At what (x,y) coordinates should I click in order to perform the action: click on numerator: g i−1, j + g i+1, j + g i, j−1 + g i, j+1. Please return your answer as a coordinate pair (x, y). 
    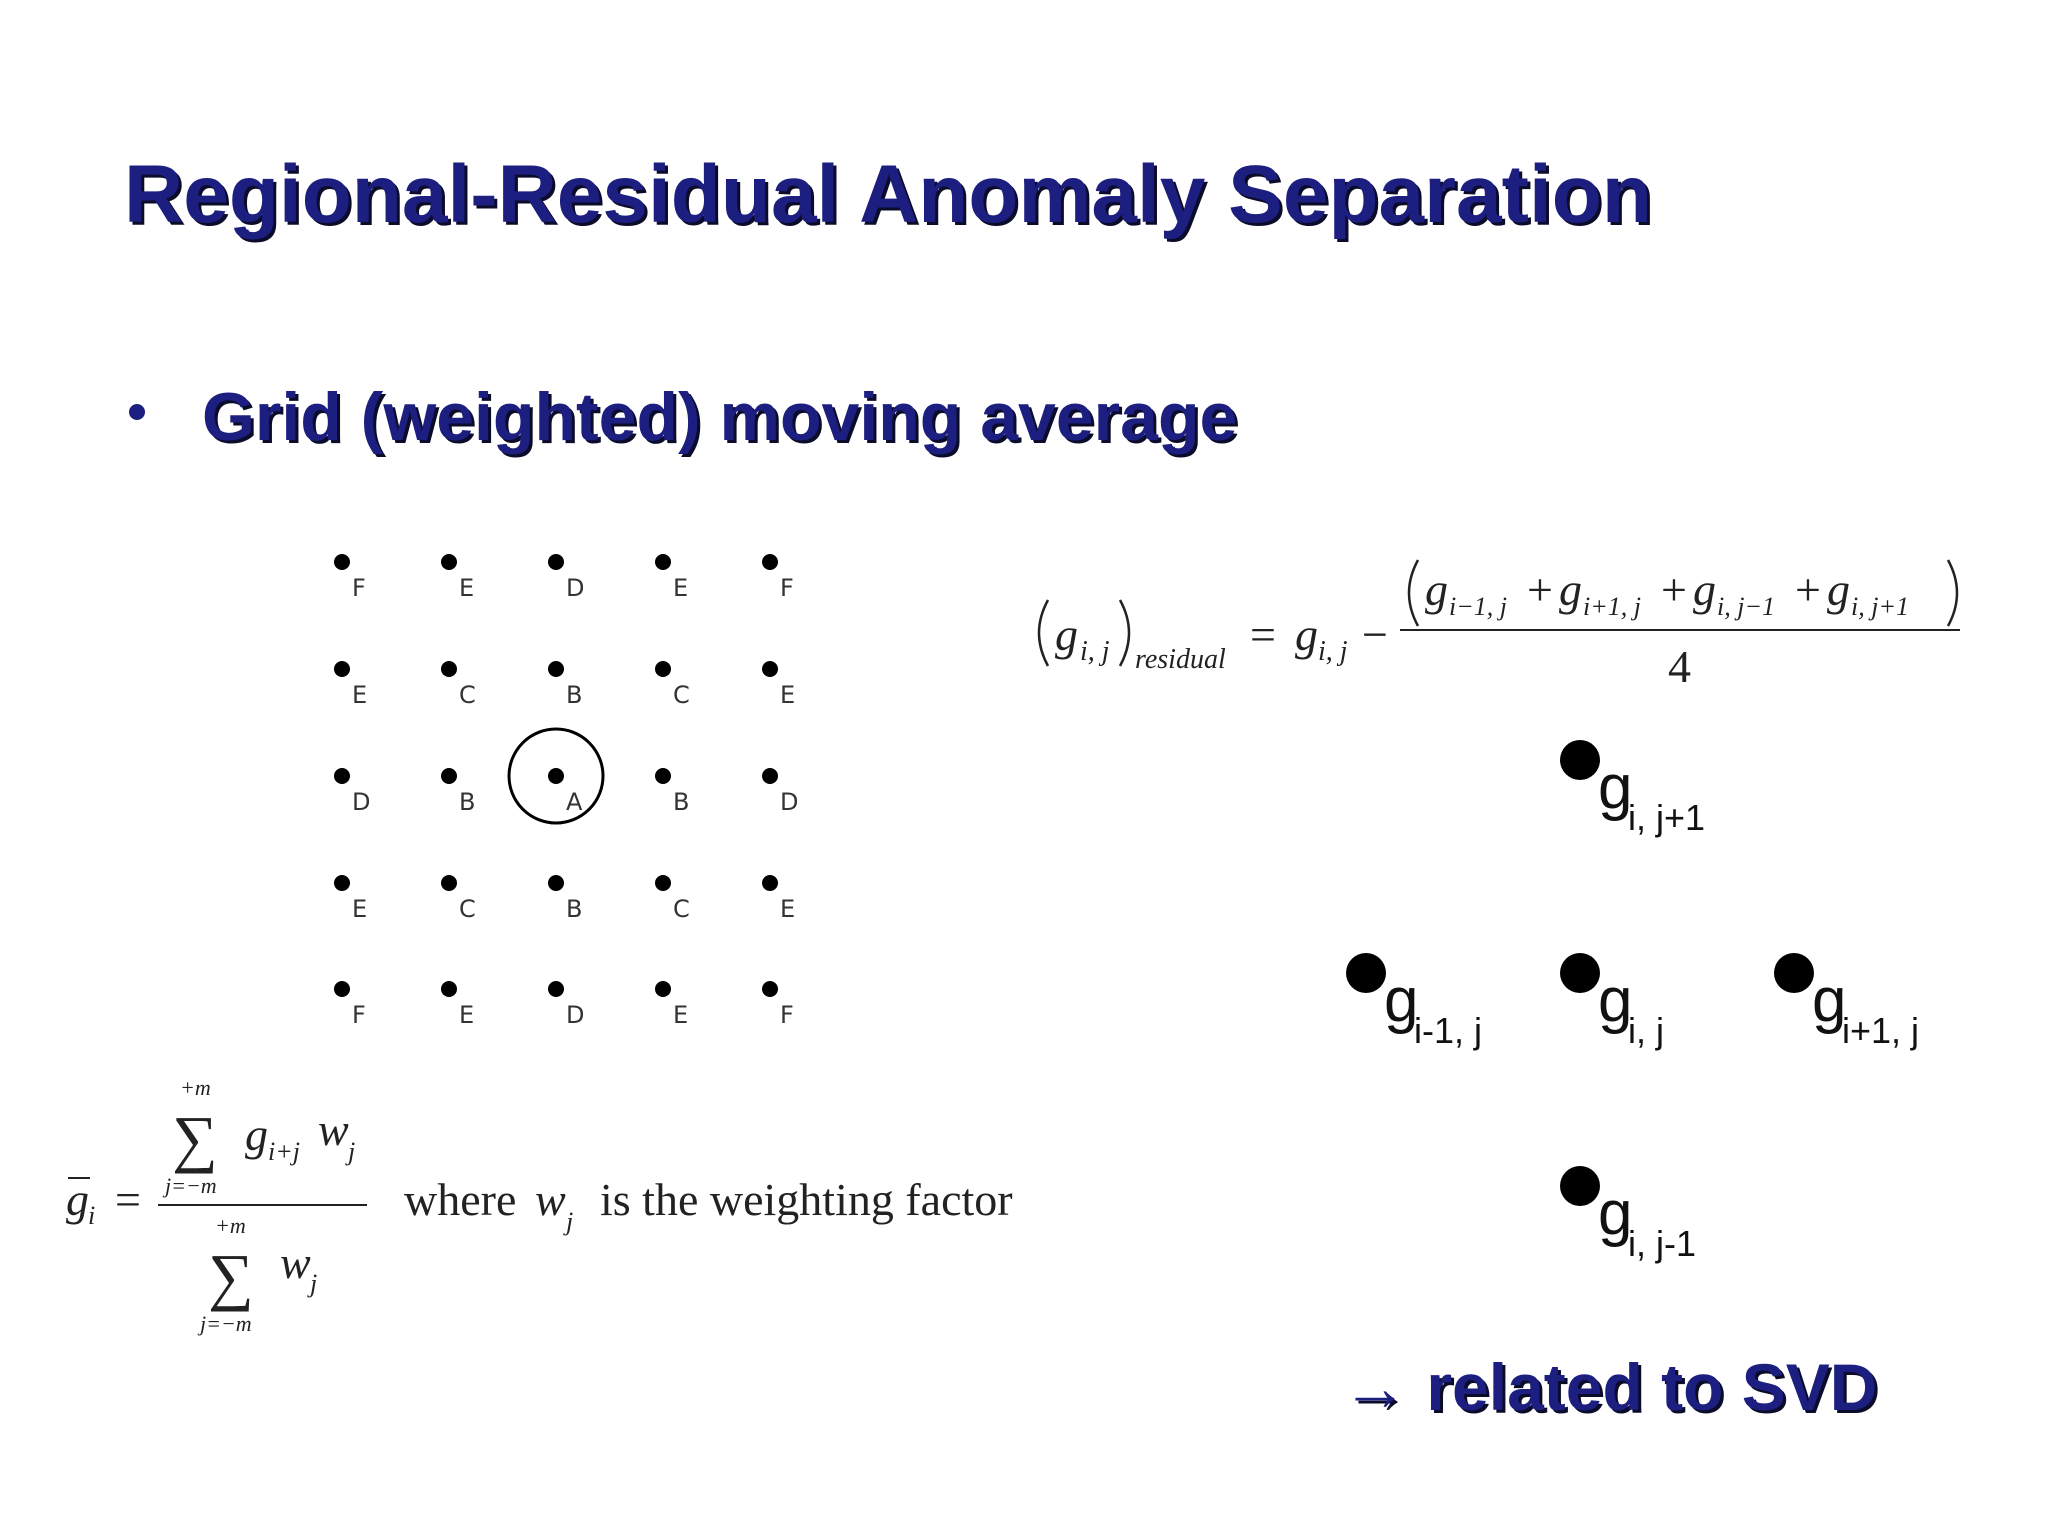
    Looking at the image, I should click on (1667, 592).